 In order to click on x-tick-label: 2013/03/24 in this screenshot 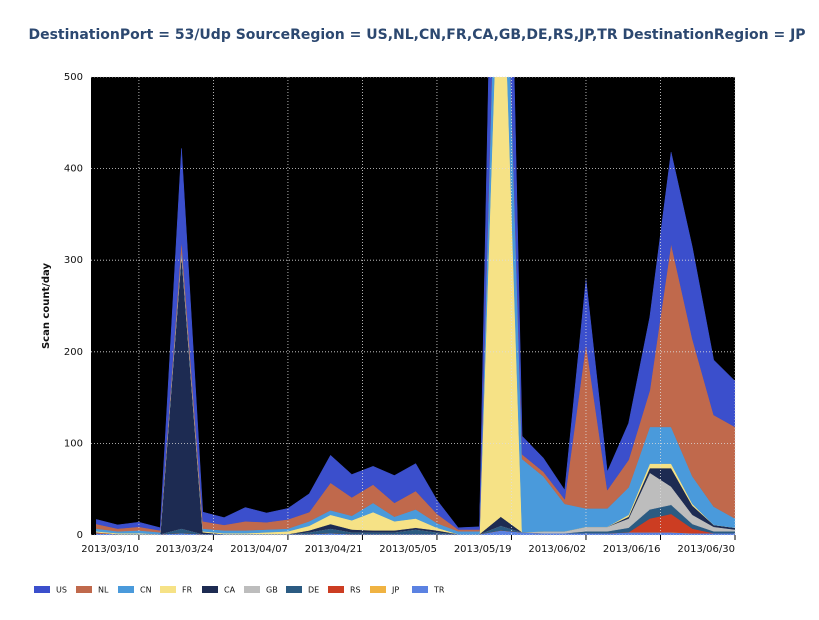, I will do `click(185, 549)`.